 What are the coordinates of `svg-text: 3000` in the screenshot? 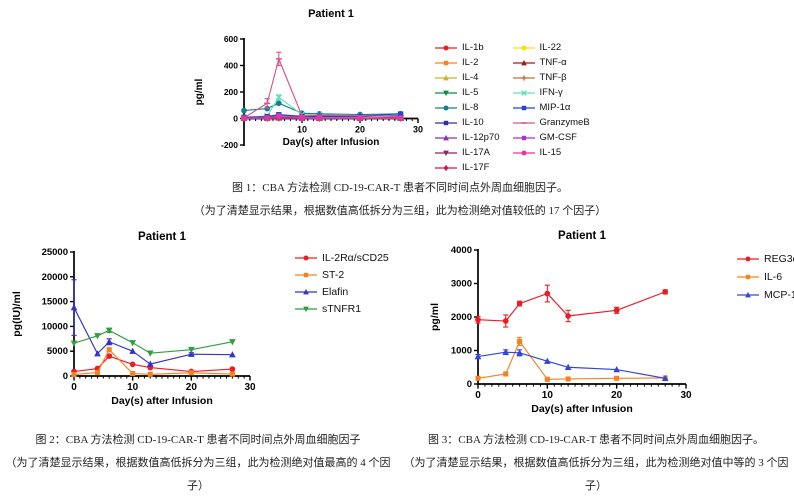 It's located at (461, 284).